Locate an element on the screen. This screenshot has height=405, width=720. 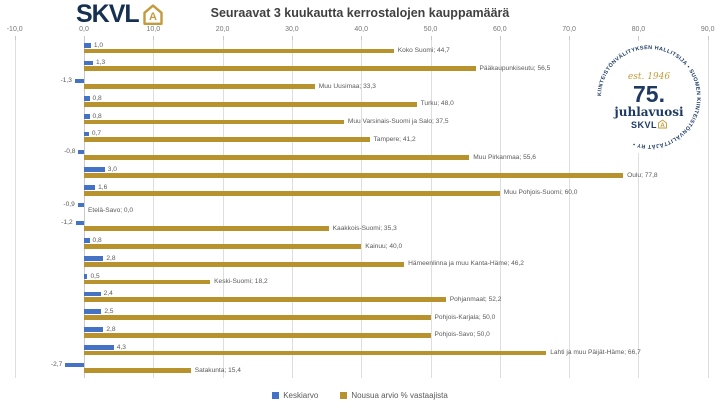
badge-skvl-text: SKVL is located at coordinates (644, 125).